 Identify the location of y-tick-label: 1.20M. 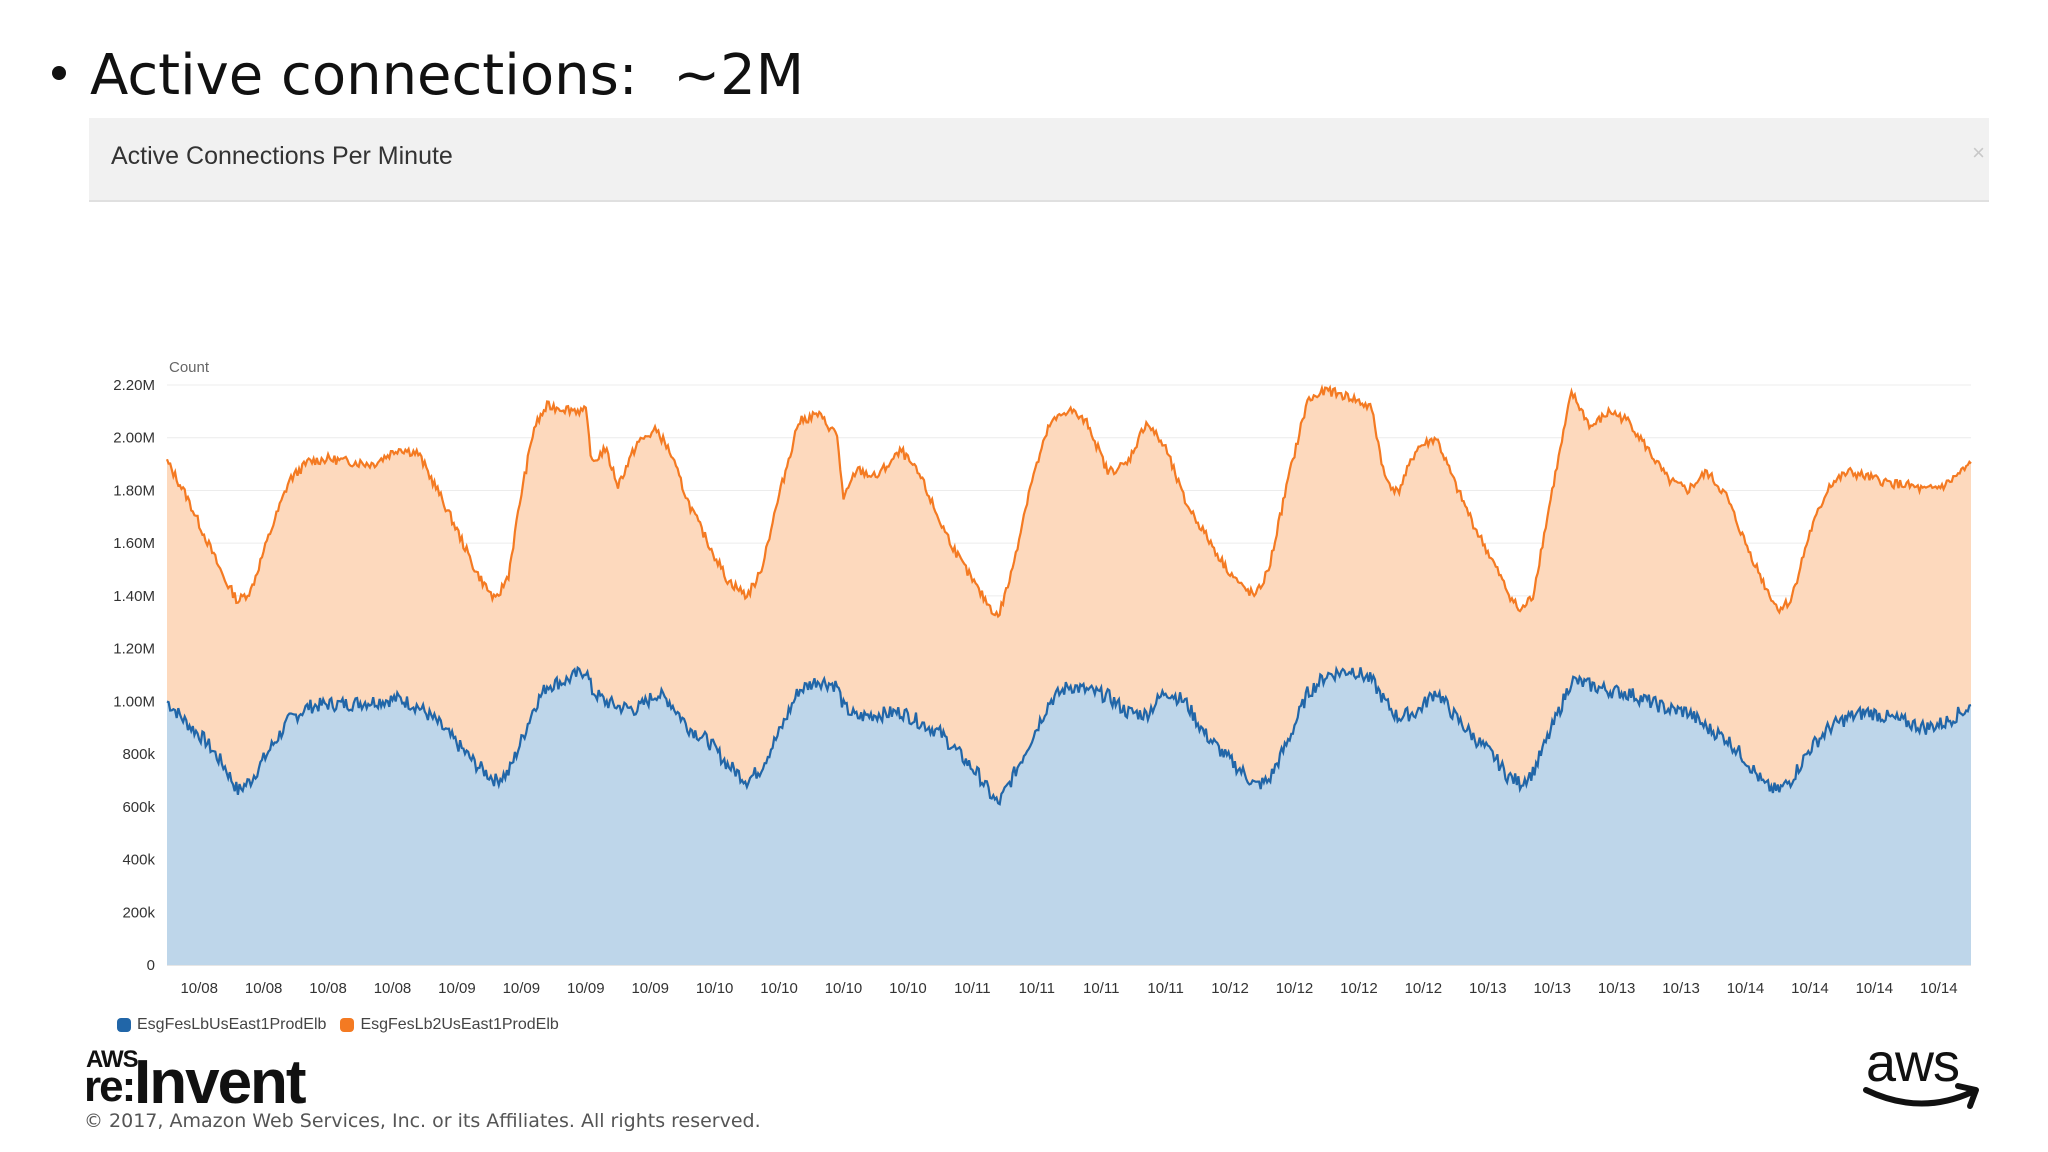
(134, 649).